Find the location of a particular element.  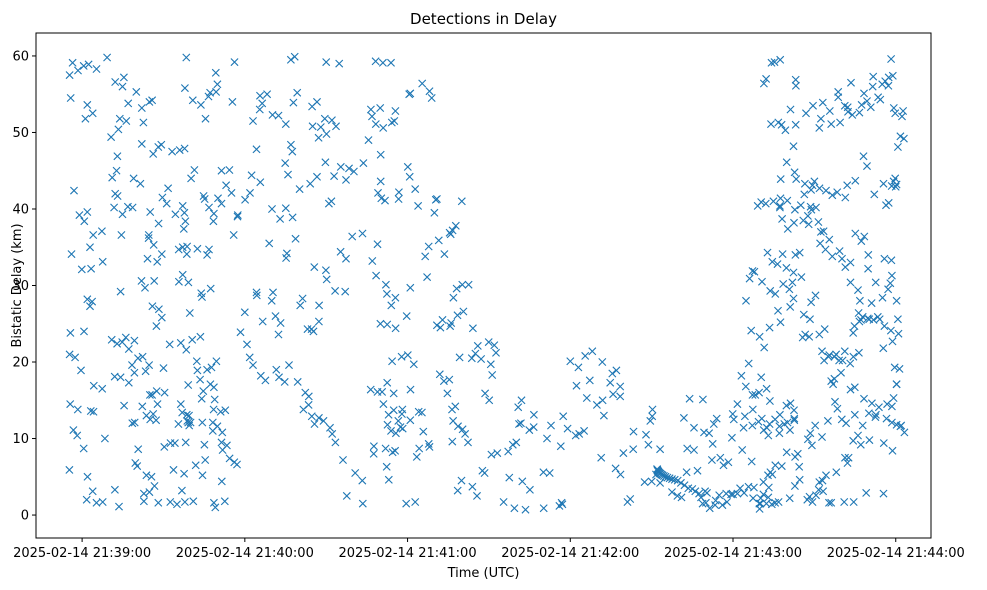

x-axis-label: Time (UTC) is located at coordinates (483, 573).